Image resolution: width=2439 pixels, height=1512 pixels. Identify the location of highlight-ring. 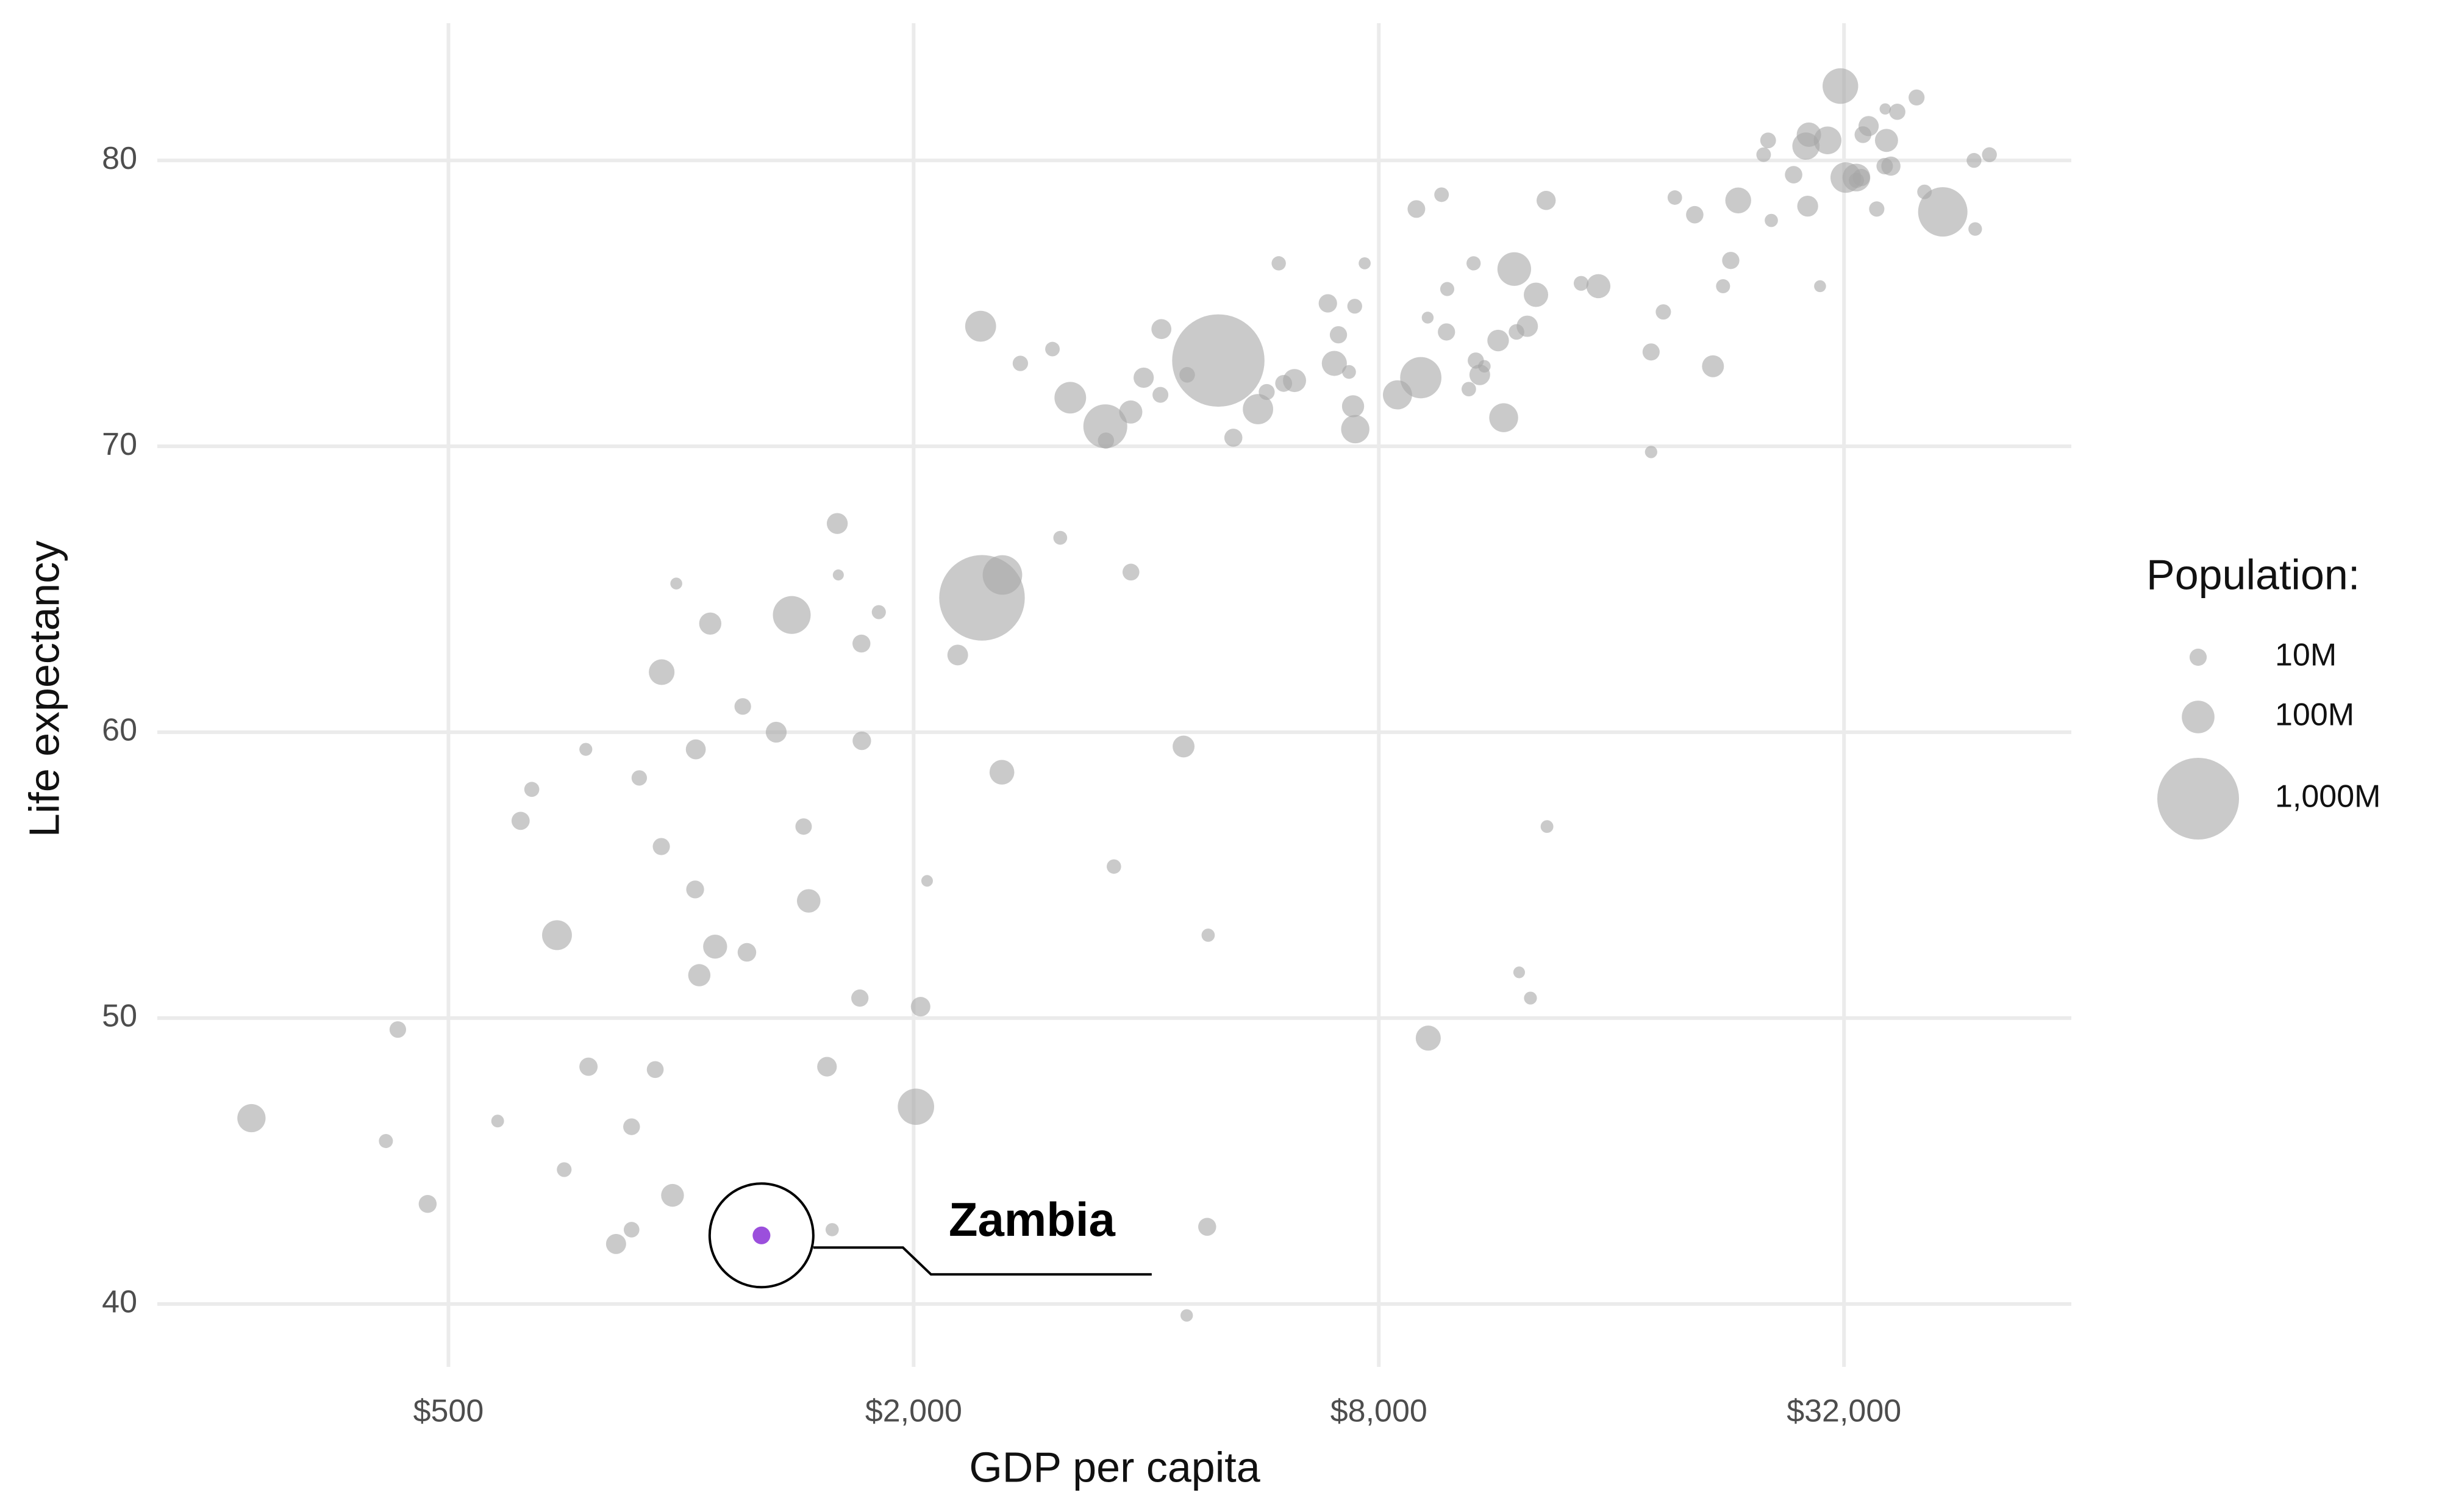
(761, 1235).